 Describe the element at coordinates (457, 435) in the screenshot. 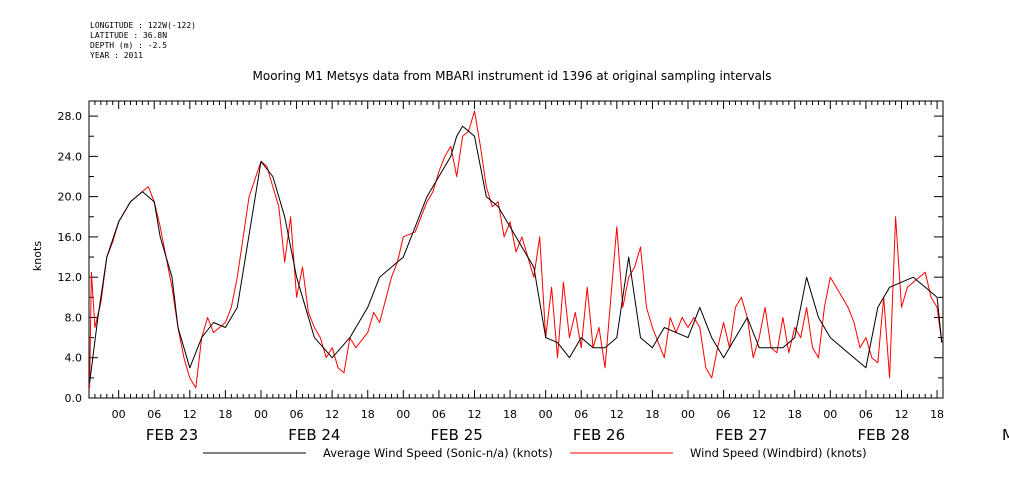

I see `x-day-label: FEB 25` at that location.